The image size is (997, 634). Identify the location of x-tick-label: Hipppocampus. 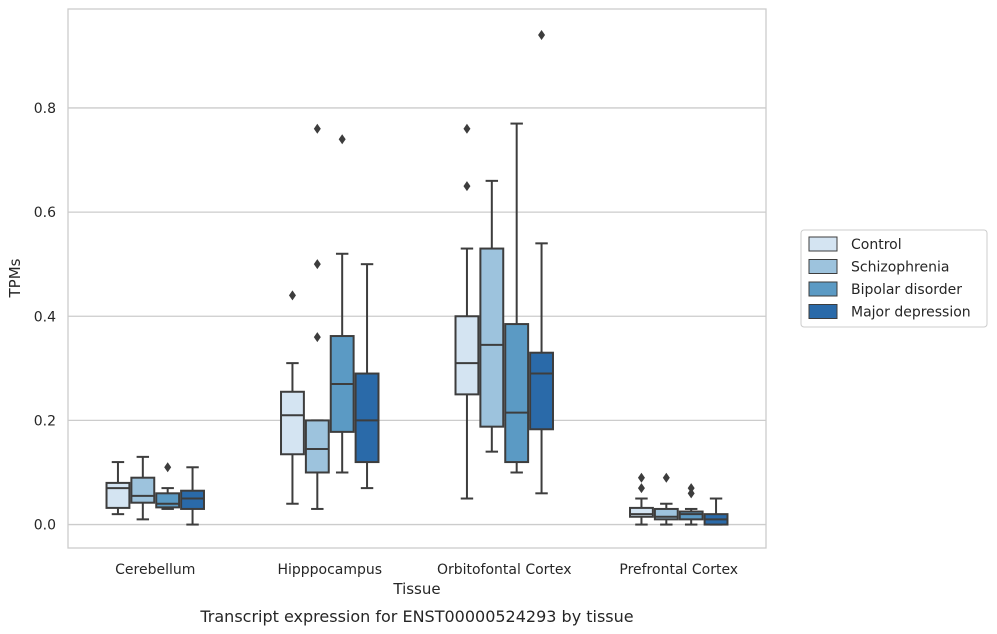
(329, 570).